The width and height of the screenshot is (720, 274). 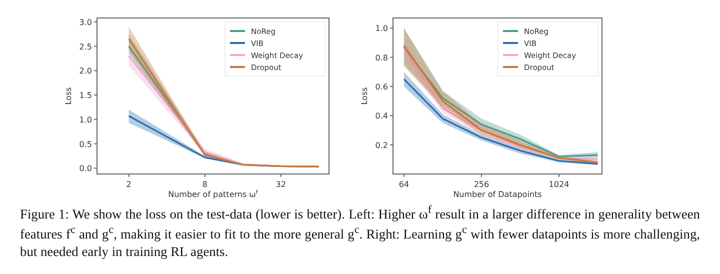 I want to click on x-tick-label: 64, so click(x=404, y=184).